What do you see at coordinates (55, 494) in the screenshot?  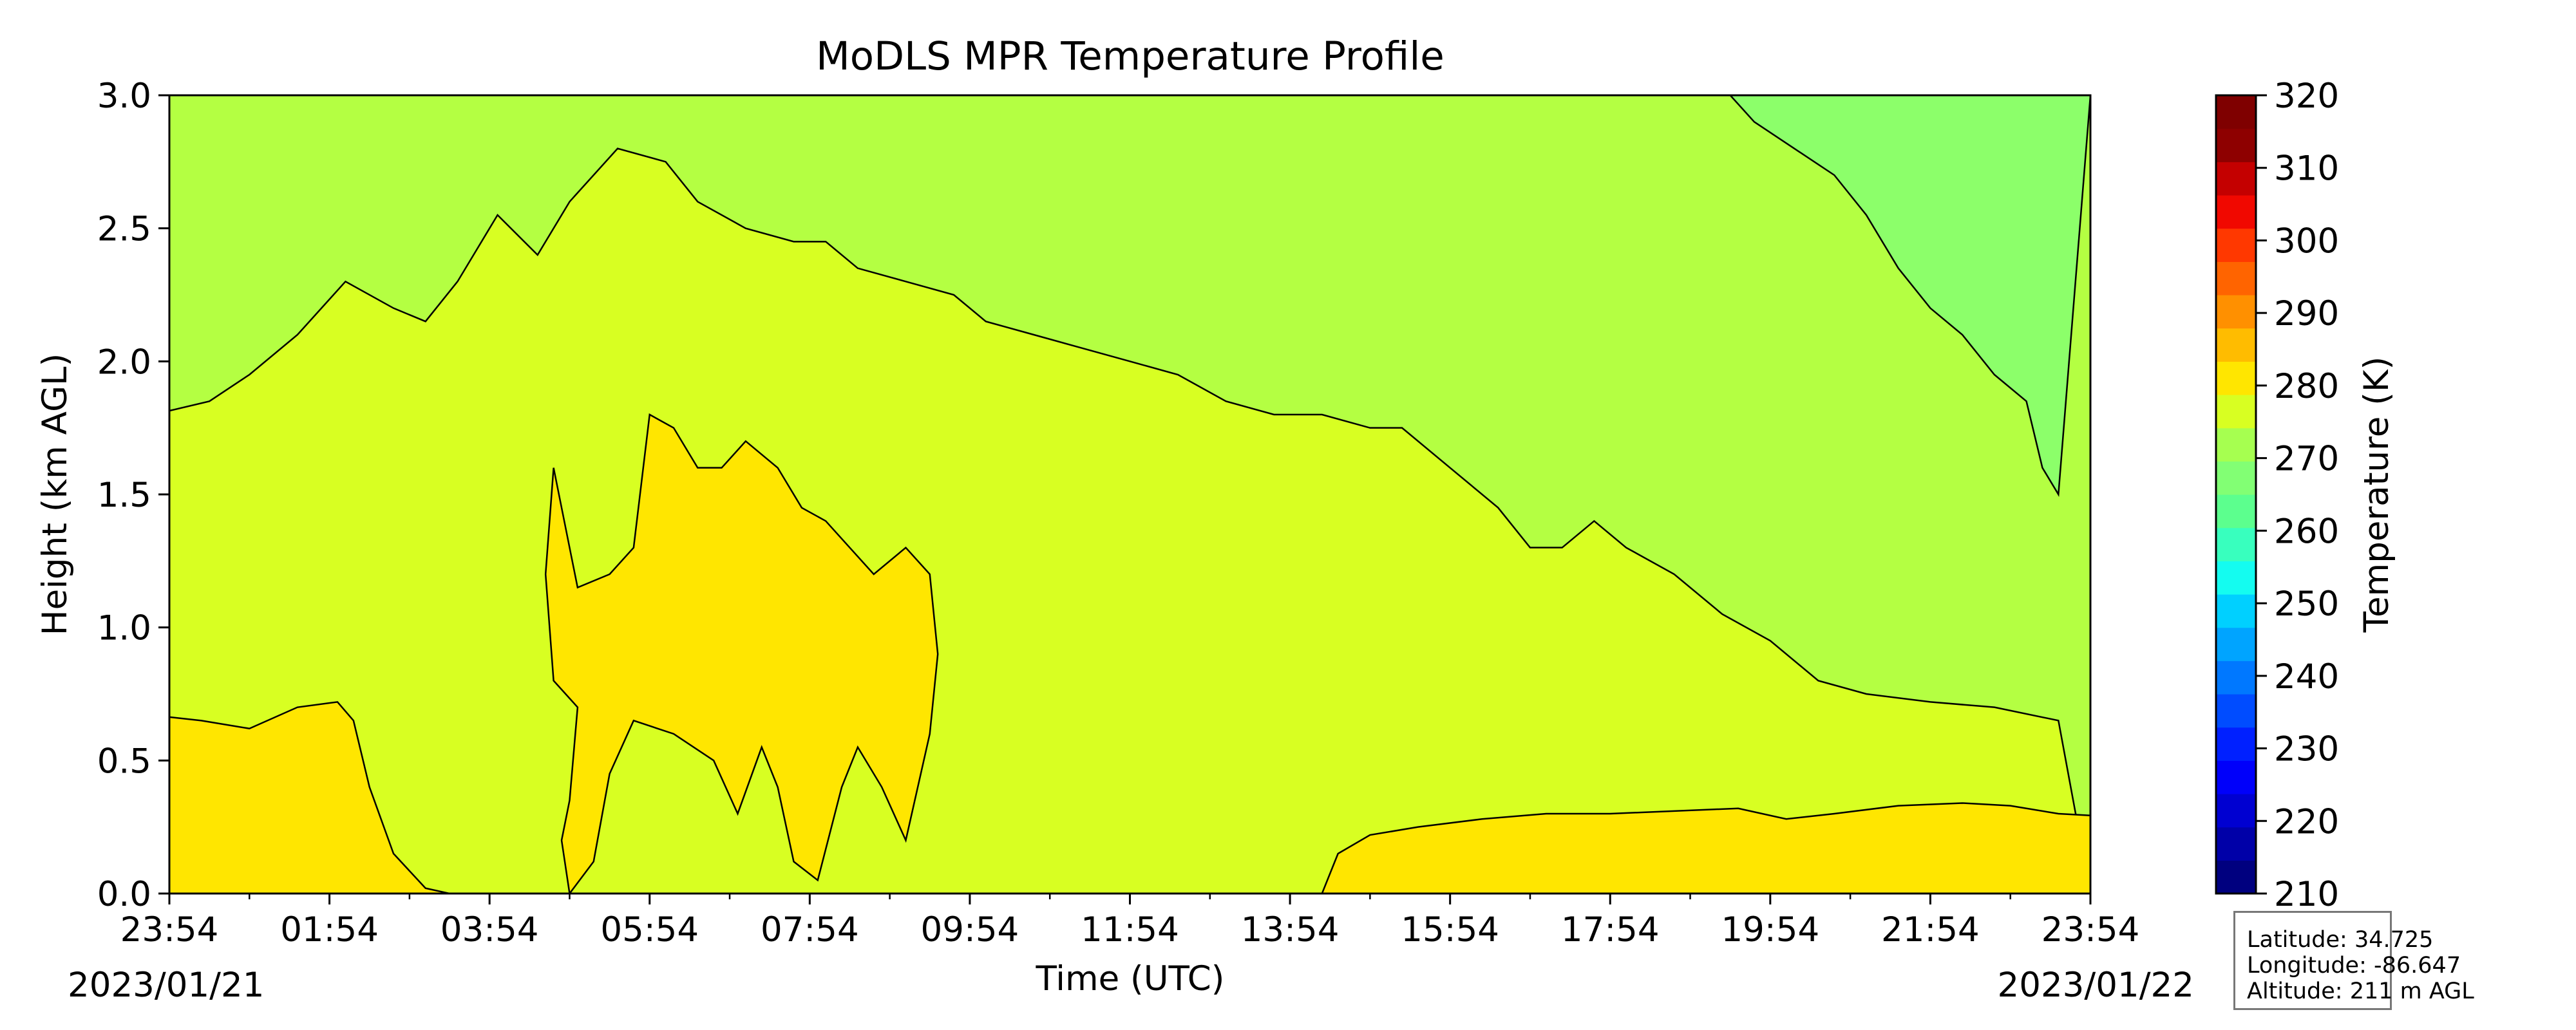 I see `y-axis-label: Height (km AGL)` at bounding box center [55, 494].